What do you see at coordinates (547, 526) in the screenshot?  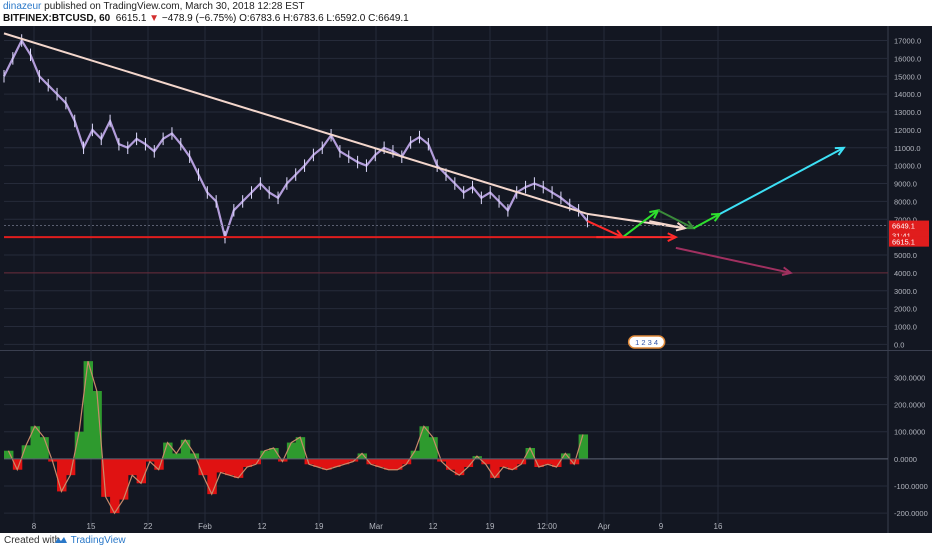 I see `x-tick-label: 12:00` at bounding box center [547, 526].